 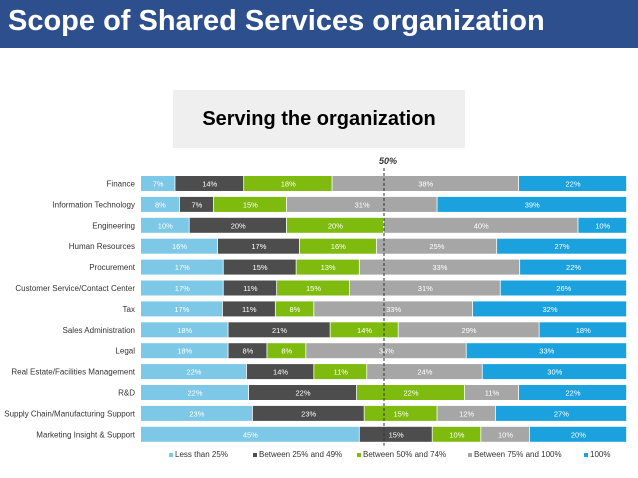 What do you see at coordinates (201, 454) in the screenshot?
I see `legend-entry: Less than 25%` at bounding box center [201, 454].